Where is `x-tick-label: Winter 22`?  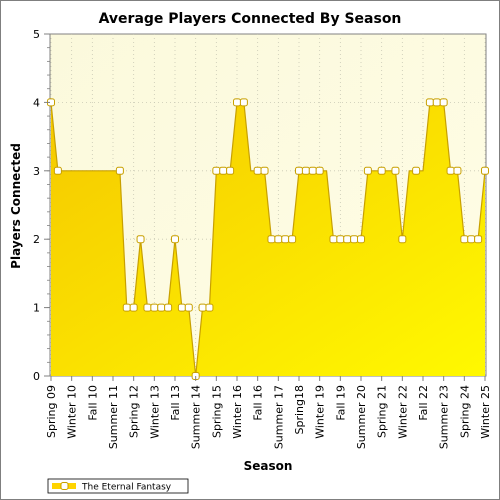
x-tick-label: Winter 22 is located at coordinates (402, 412).